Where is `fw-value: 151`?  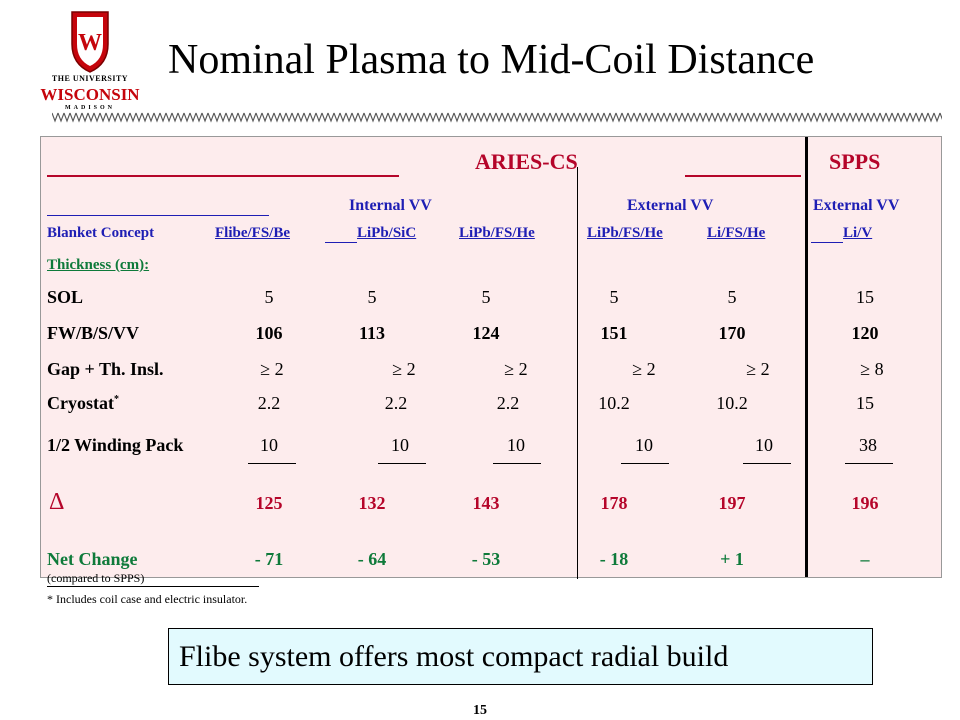
fw-value: 151 is located at coordinates (614, 333).